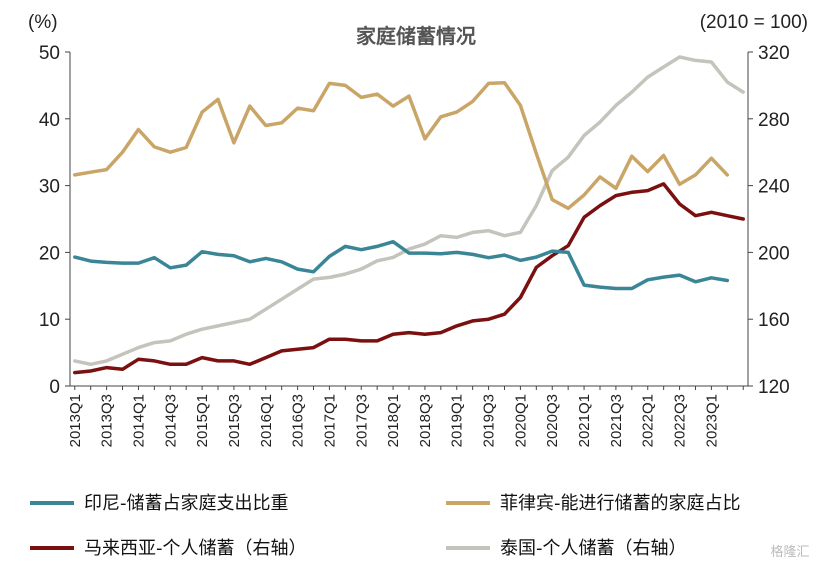 The image size is (829, 569). What do you see at coordinates (266, 420) in the screenshot?
I see `x-tick-label: 2016Q1` at bounding box center [266, 420].